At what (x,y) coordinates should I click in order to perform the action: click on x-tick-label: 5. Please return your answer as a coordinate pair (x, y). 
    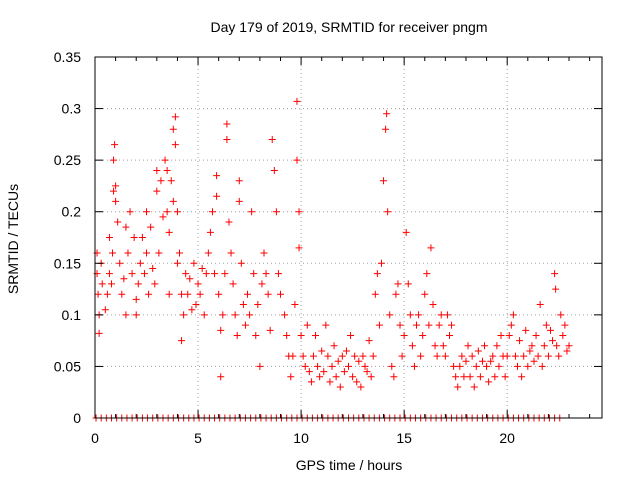
    Looking at the image, I should click on (198, 438).